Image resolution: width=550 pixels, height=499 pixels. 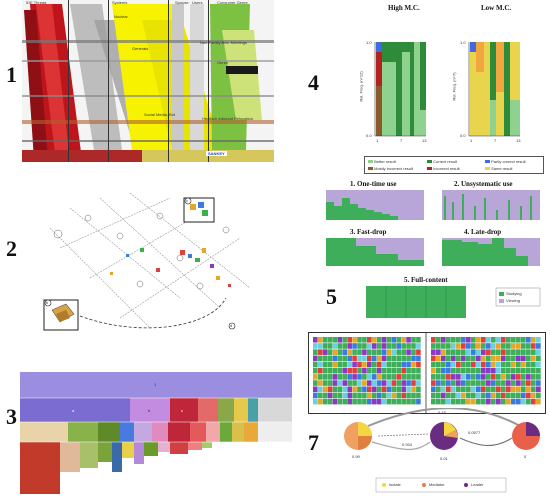 I want to click on x-tick: 13, so click(x=424, y=140).